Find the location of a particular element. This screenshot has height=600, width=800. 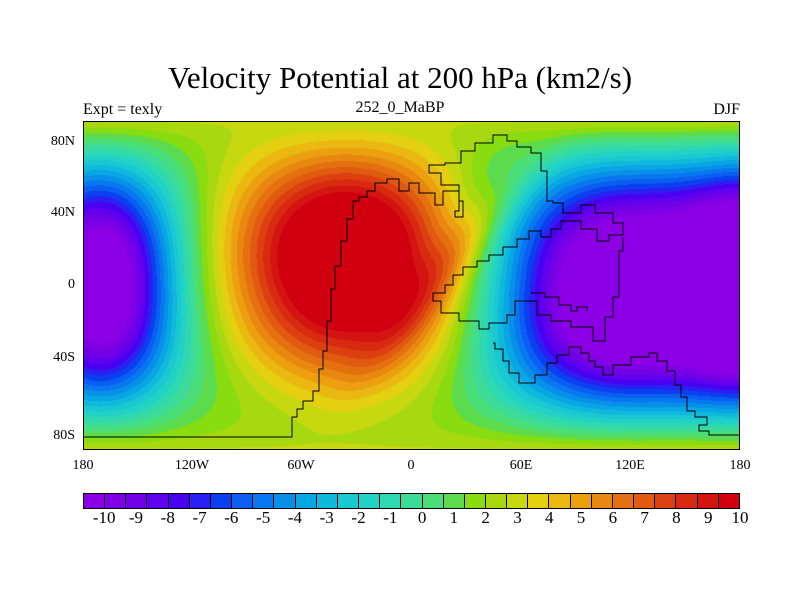

period-label: 252_0_MaBP is located at coordinates (400, 107).